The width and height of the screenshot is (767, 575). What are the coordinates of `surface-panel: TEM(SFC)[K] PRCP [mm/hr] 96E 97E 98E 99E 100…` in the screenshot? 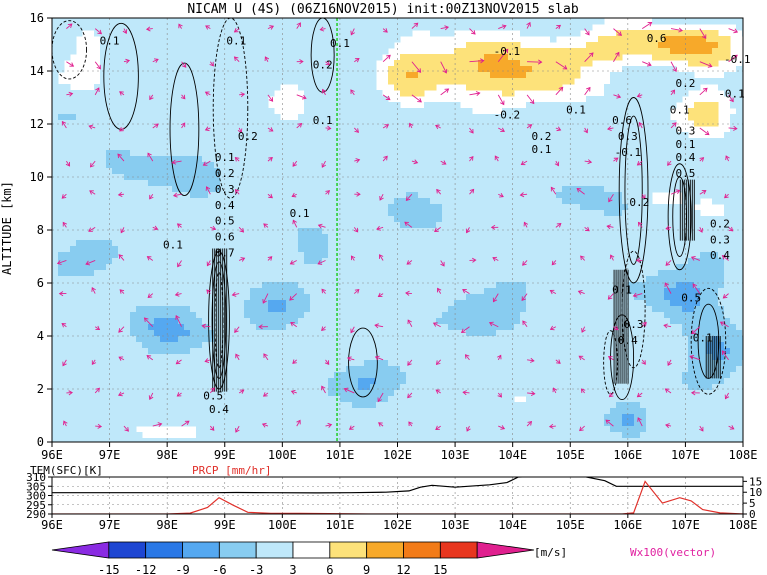 It's located at (394, 498).